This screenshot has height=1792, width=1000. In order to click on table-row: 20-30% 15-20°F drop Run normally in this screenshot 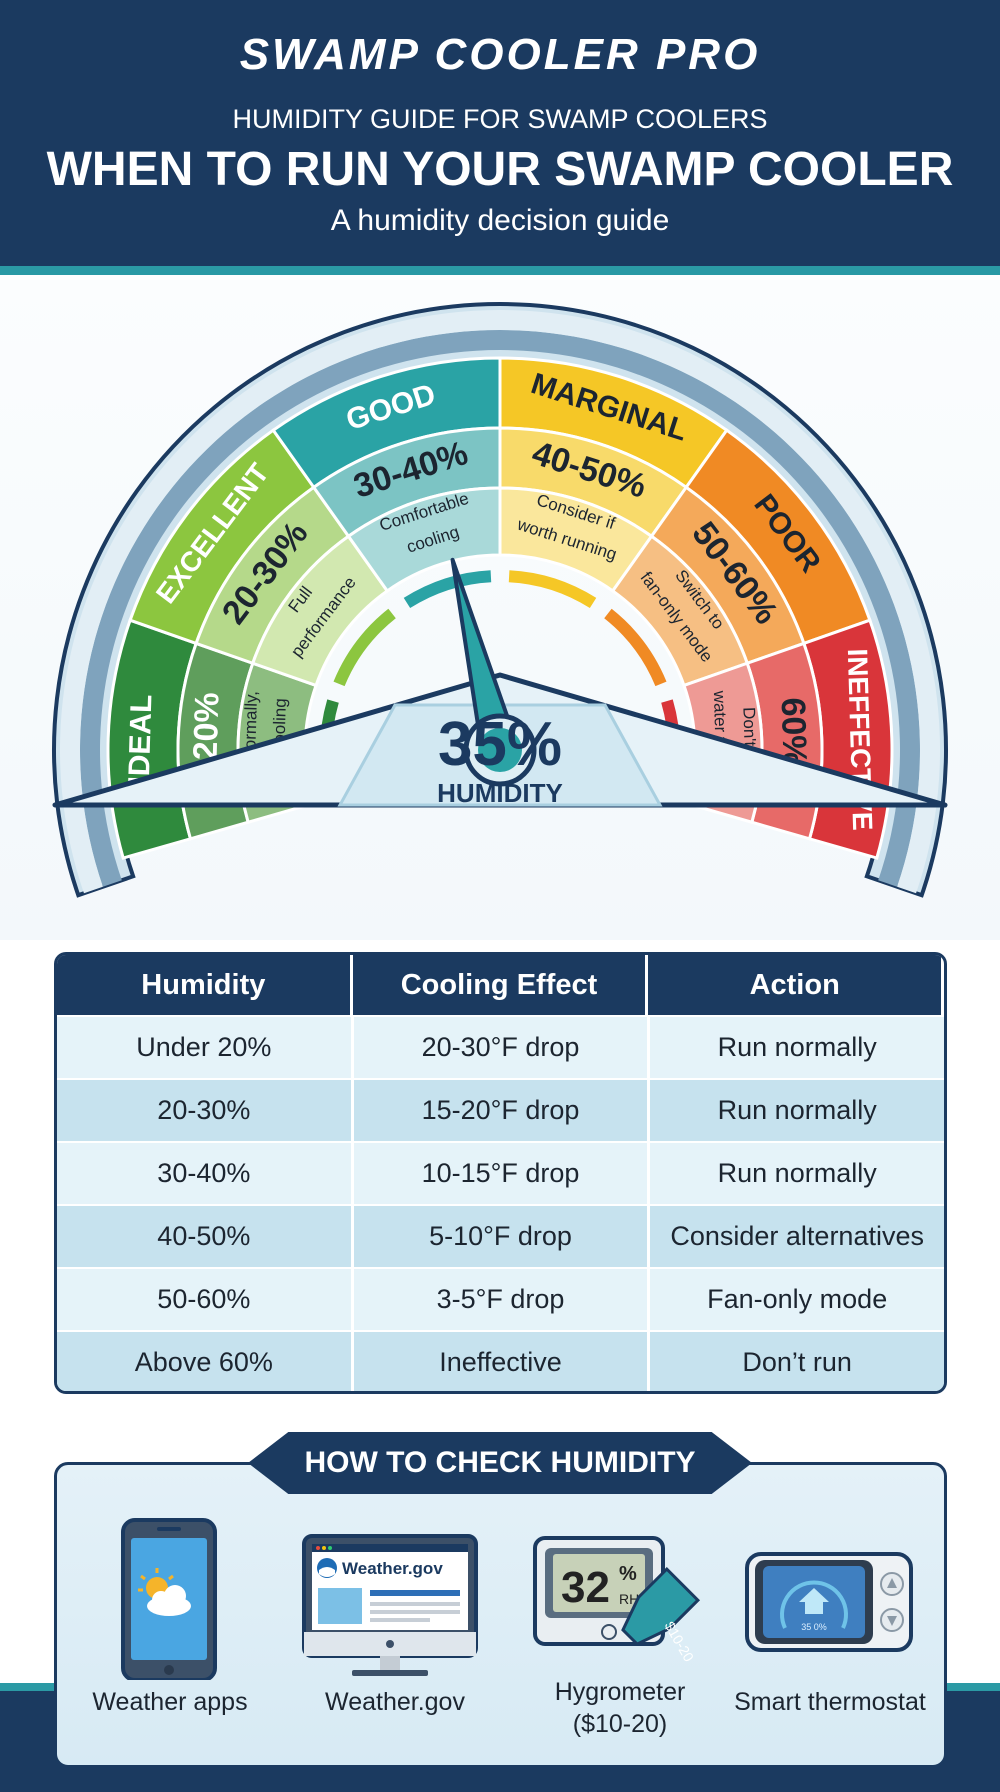, I will do `click(500, 1111)`.